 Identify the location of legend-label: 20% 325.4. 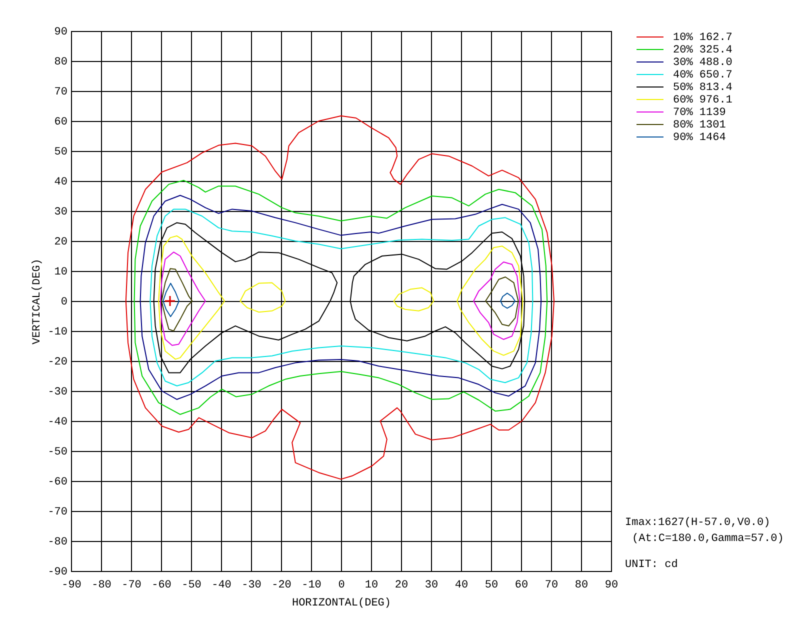
(703, 50).